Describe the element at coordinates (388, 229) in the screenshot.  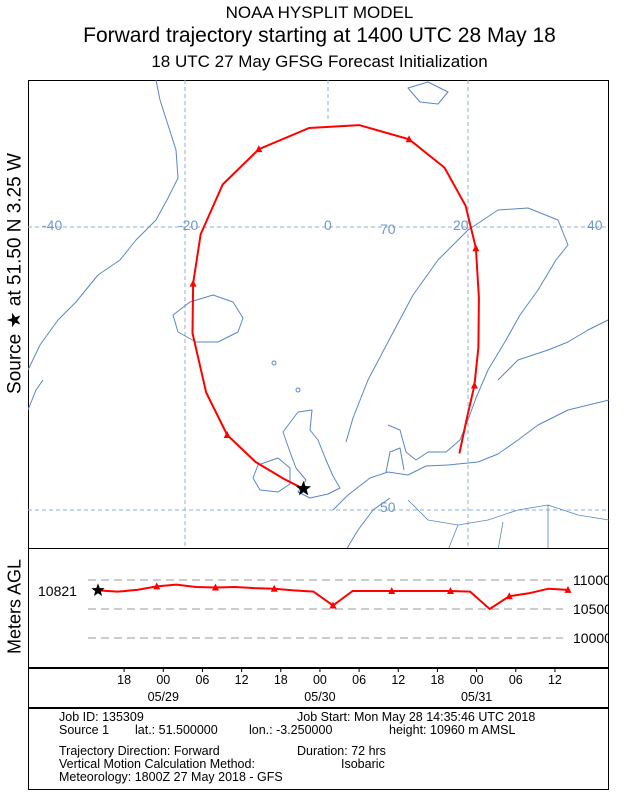
I see `lat-label-70: 70` at that location.